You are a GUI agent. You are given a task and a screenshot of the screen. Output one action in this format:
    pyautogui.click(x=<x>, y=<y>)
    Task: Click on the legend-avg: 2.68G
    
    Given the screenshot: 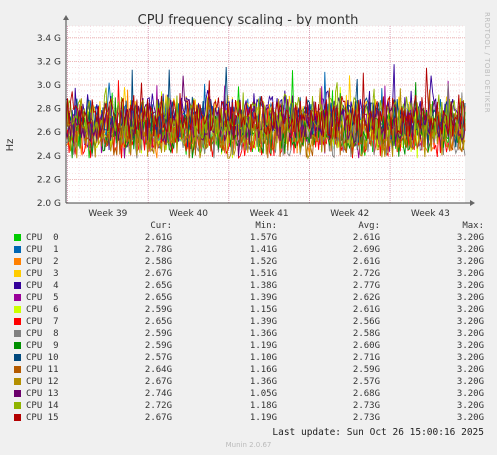 What is the action you would take?
    pyautogui.click(x=366, y=394)
    